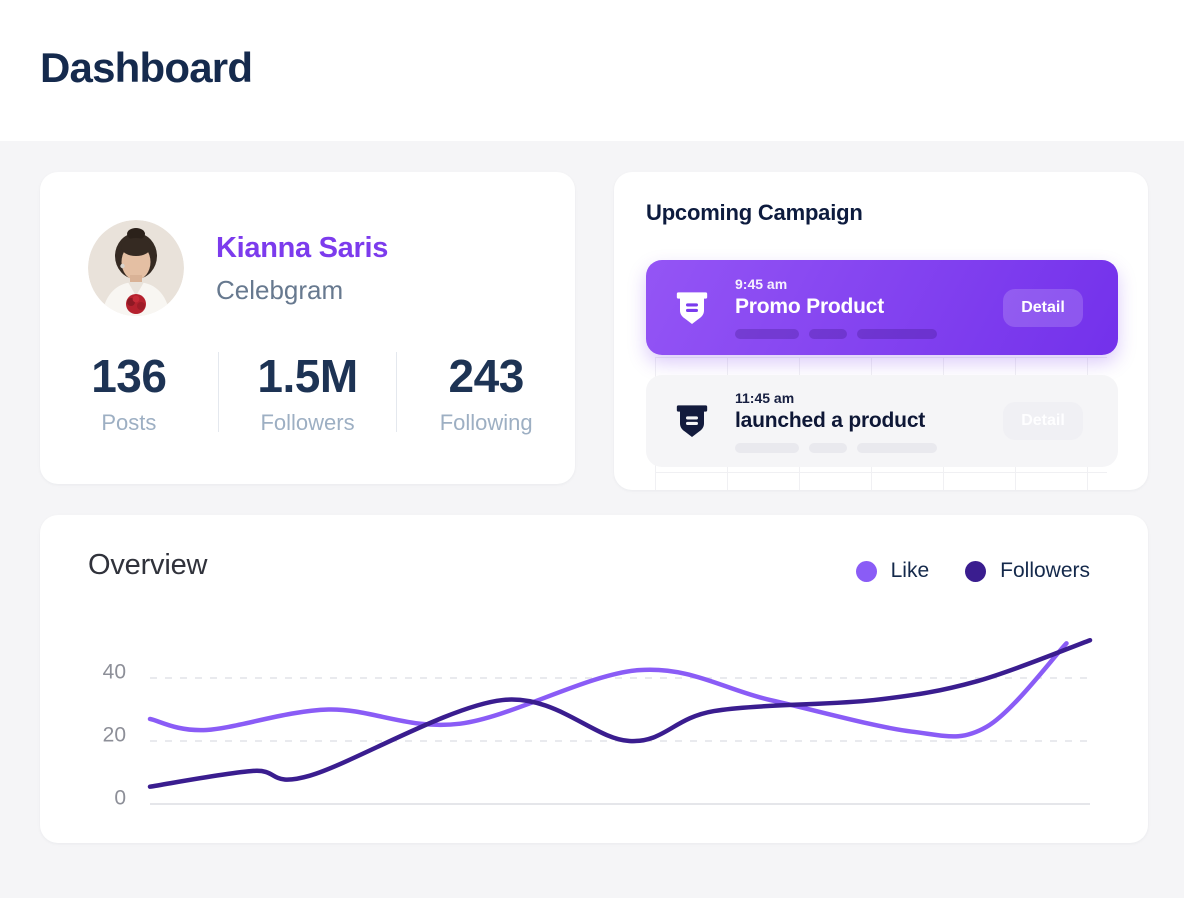  What do you see at coordinates (486, 423) in the screenshot?
I see `stat-following-label: Following` at bounding box center [486, 423].